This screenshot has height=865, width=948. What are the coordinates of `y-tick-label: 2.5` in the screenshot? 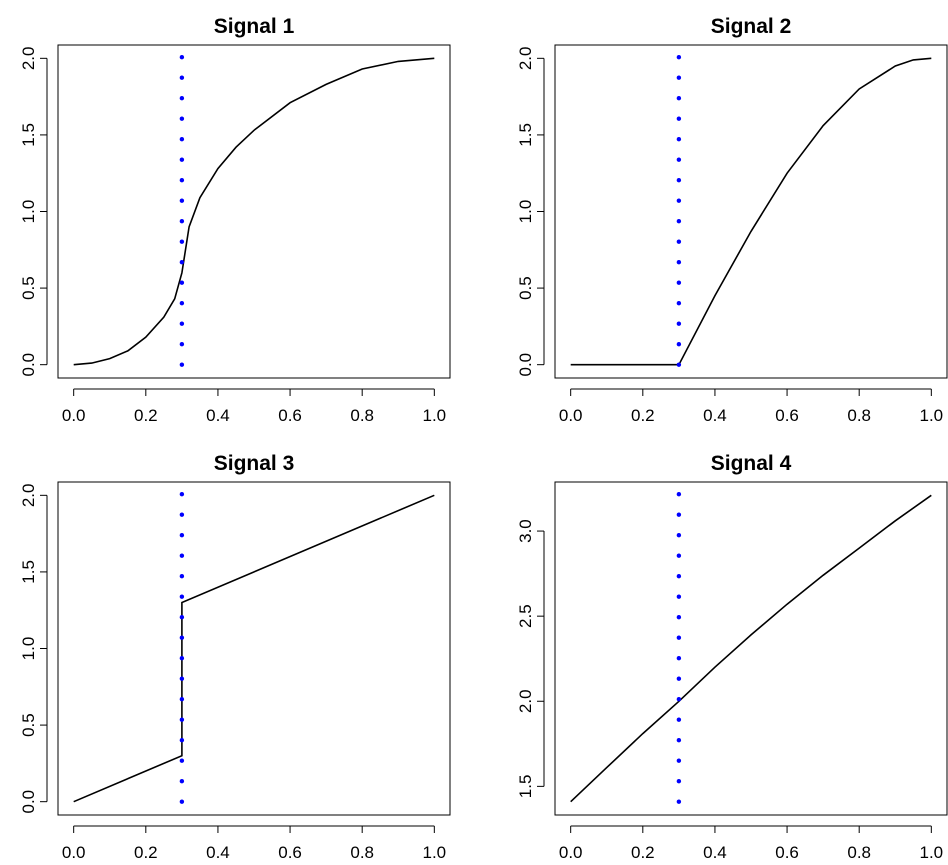 It's located at (525, 616).